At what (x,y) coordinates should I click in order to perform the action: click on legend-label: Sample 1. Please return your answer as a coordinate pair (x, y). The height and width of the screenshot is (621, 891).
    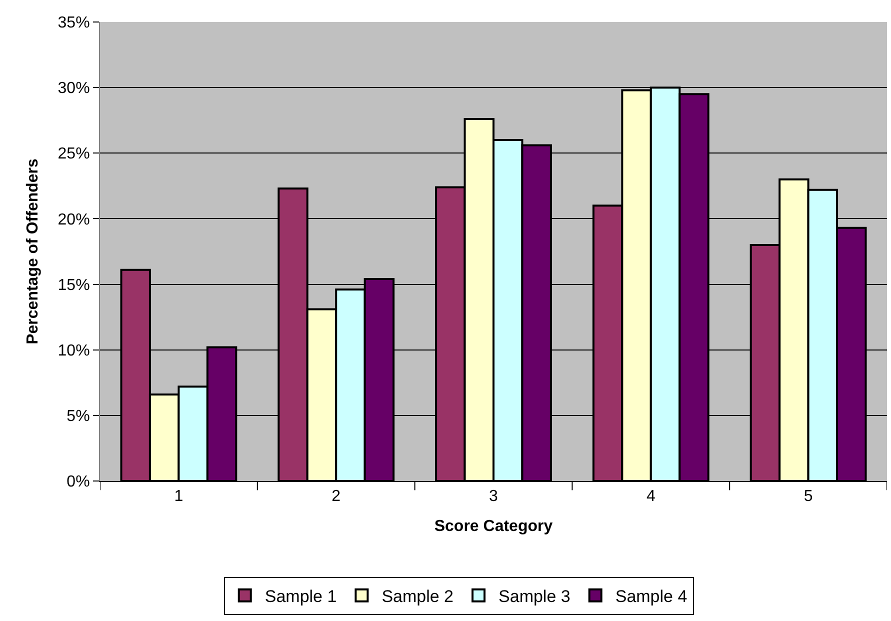
    Looking at the image, I should click on (300, 596).